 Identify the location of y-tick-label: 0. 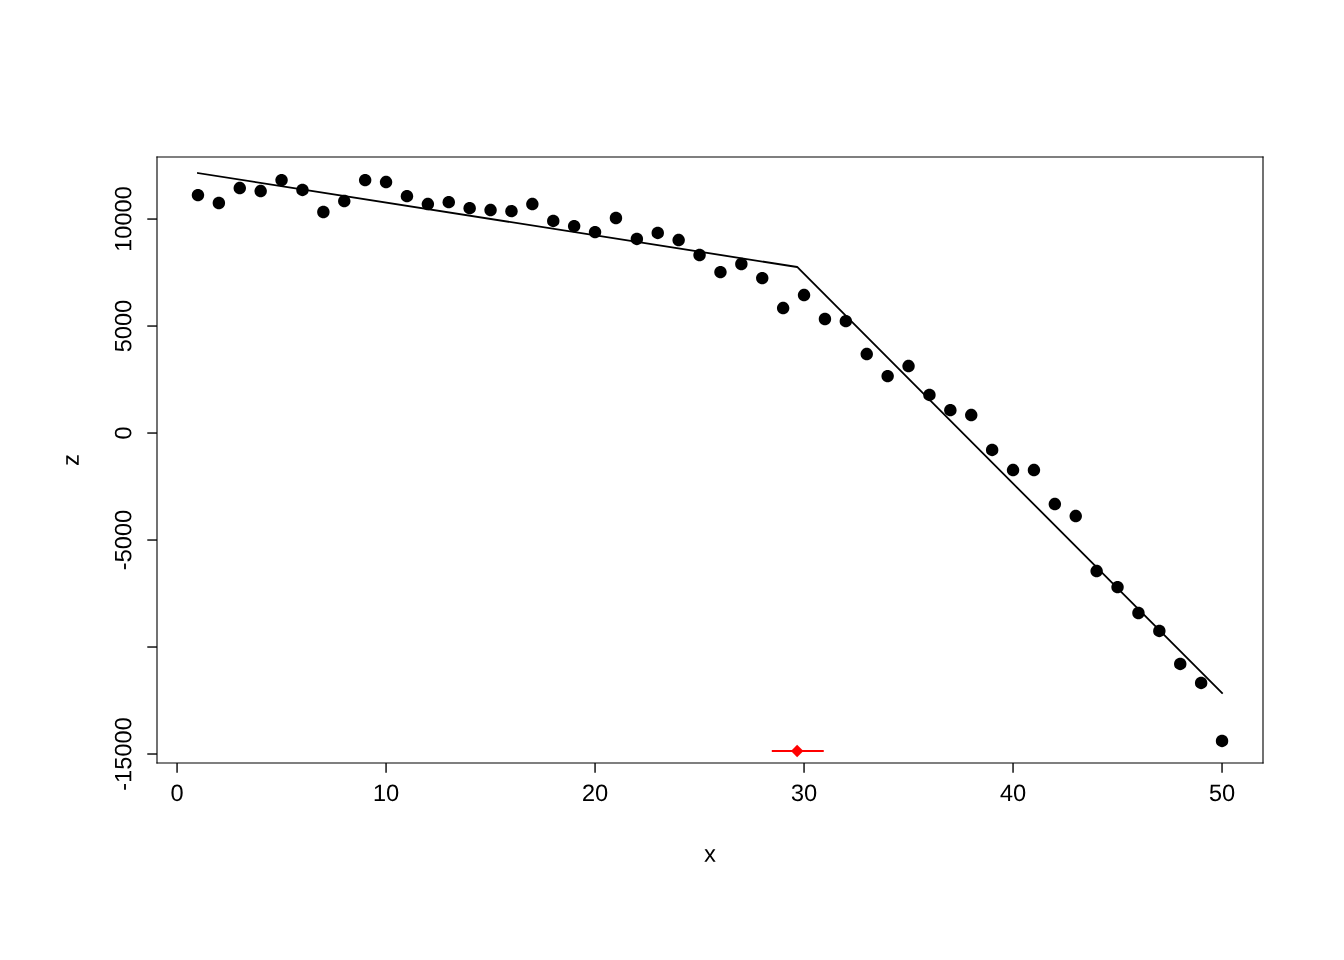
(123, 433).